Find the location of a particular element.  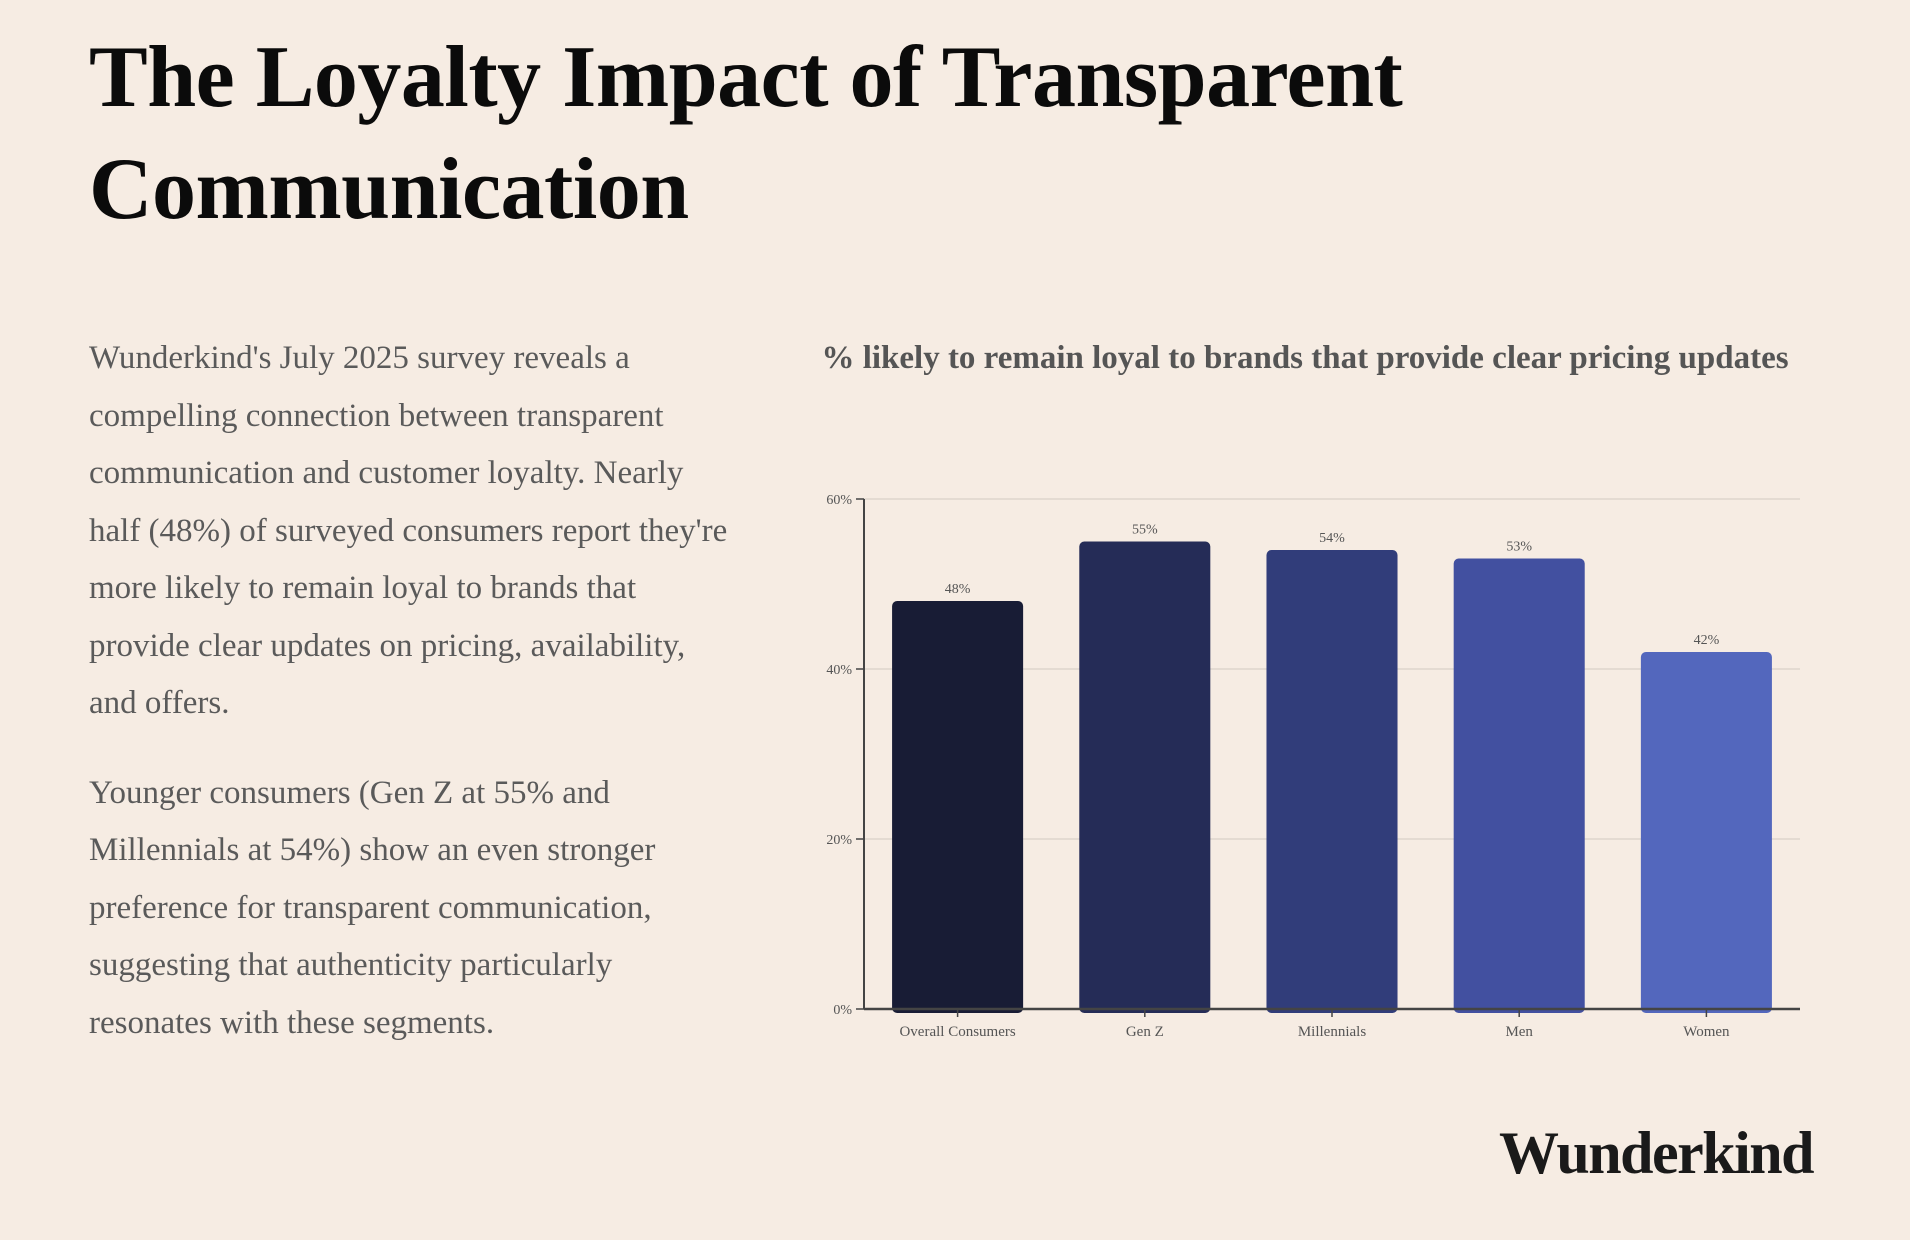

brand-logo: Wunderkind is located at coordinates (1656, 1153).